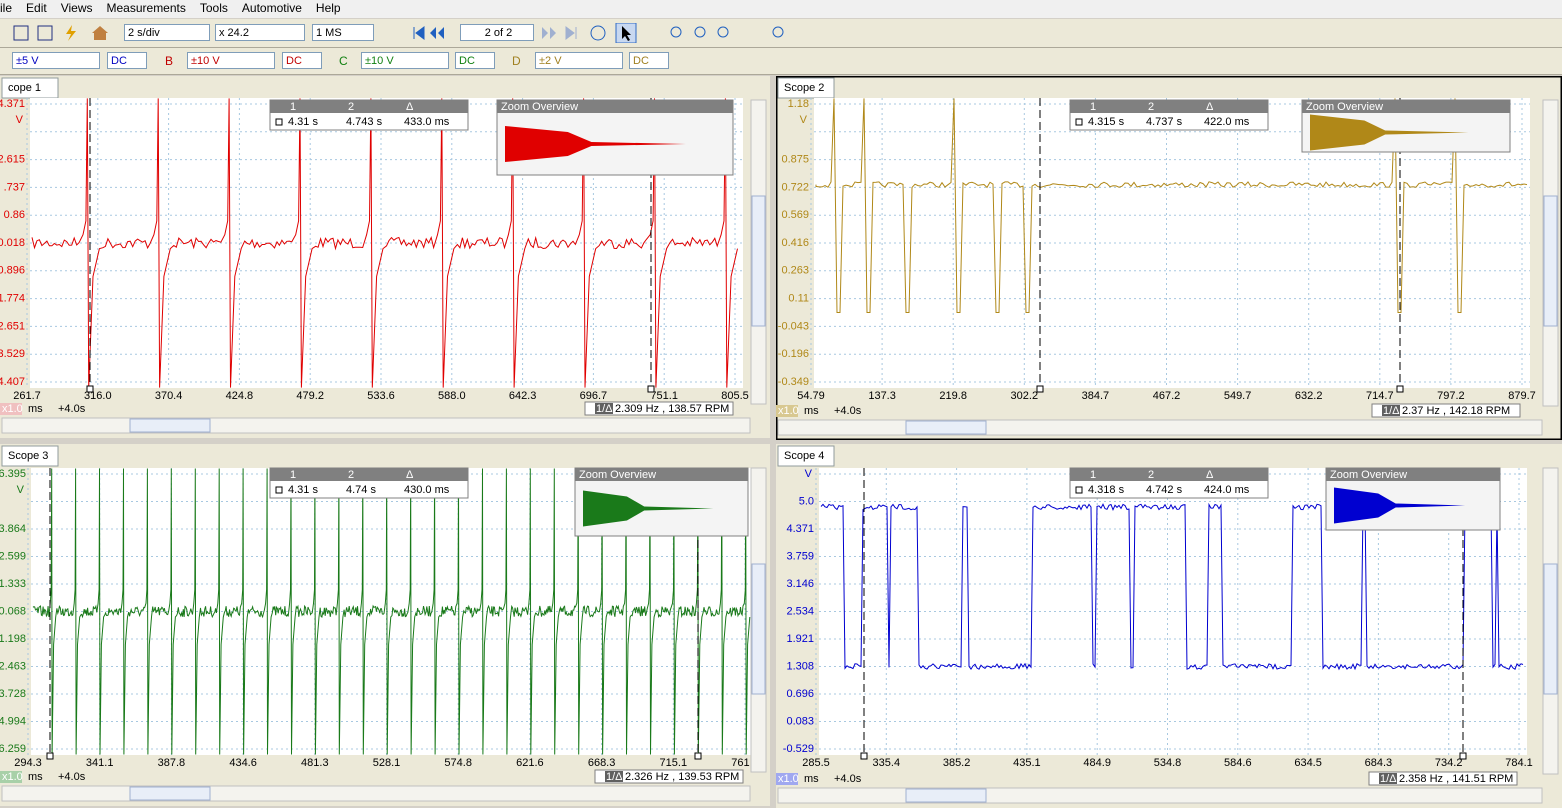  I want to click on menu-item: ile, so click(6, 8).